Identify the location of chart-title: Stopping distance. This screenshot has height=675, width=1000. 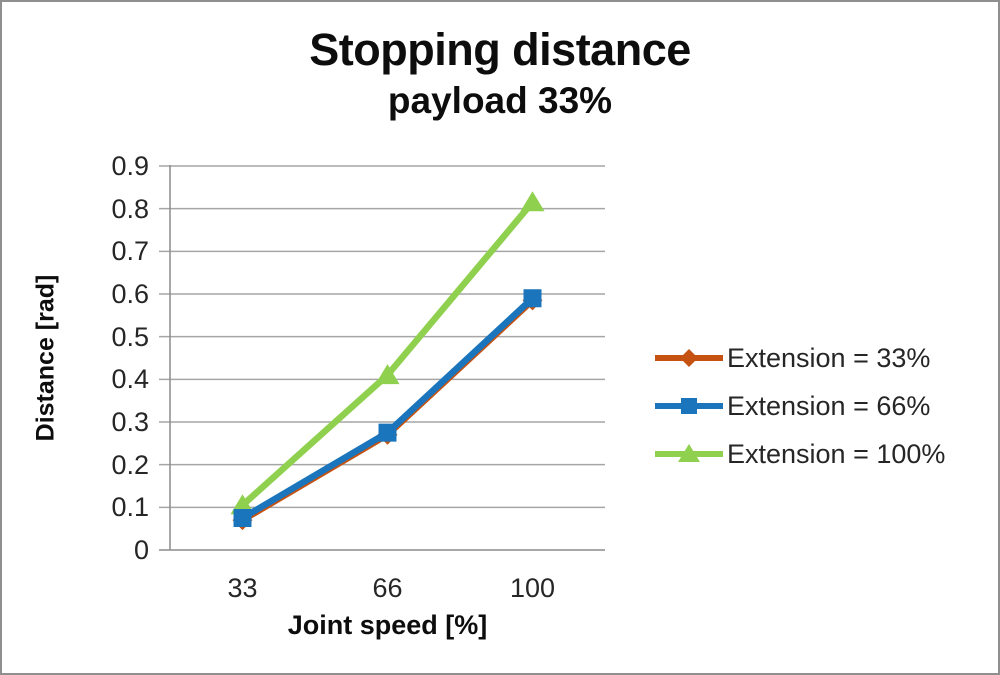
(500, 49).